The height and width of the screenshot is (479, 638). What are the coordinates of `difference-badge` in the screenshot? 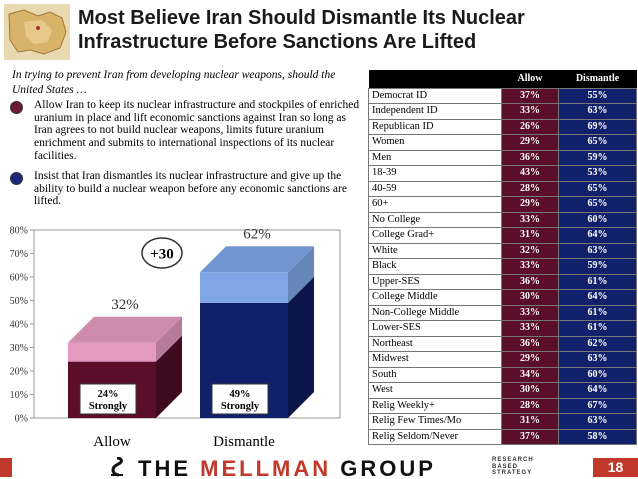 It's located at (162, 253).